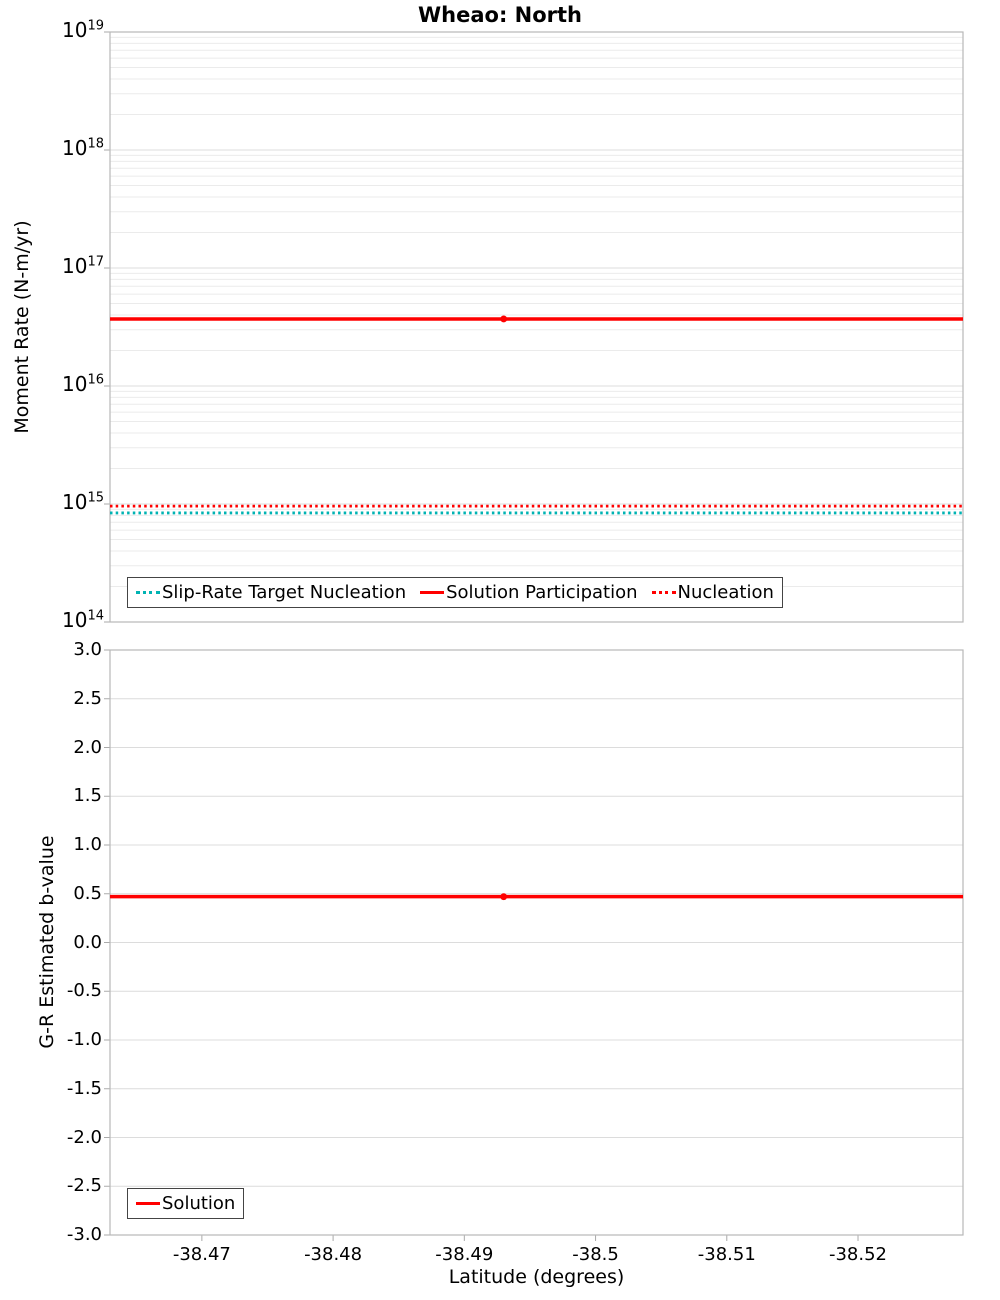  I want to click on x-axis-label: Latitude (degrees), so click(536, 1277).